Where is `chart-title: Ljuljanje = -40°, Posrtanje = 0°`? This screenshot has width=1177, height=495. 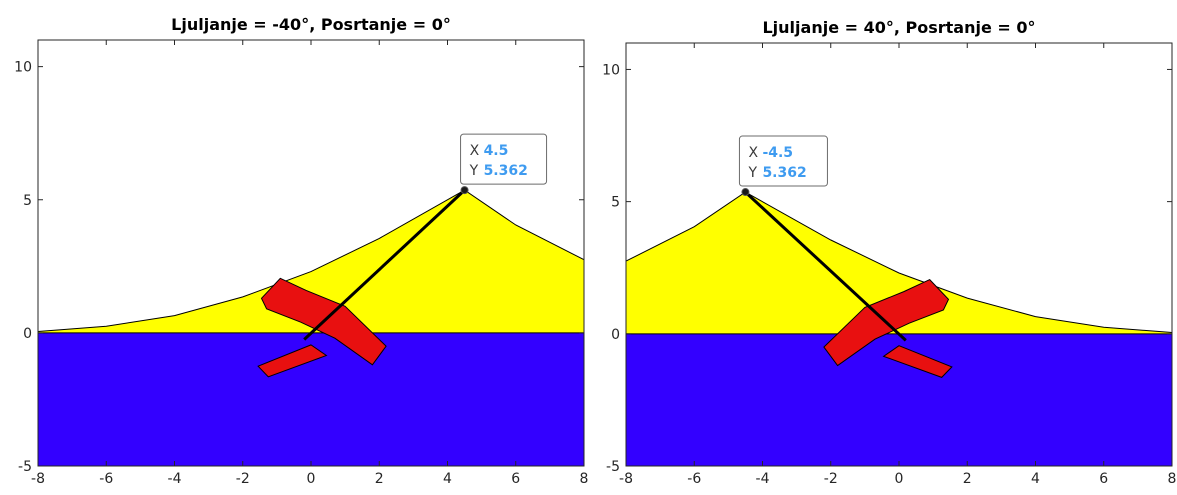
chart-title: Ljuljanje = -40°, Posrtanje = 0° is located at coordinates (311, 24).